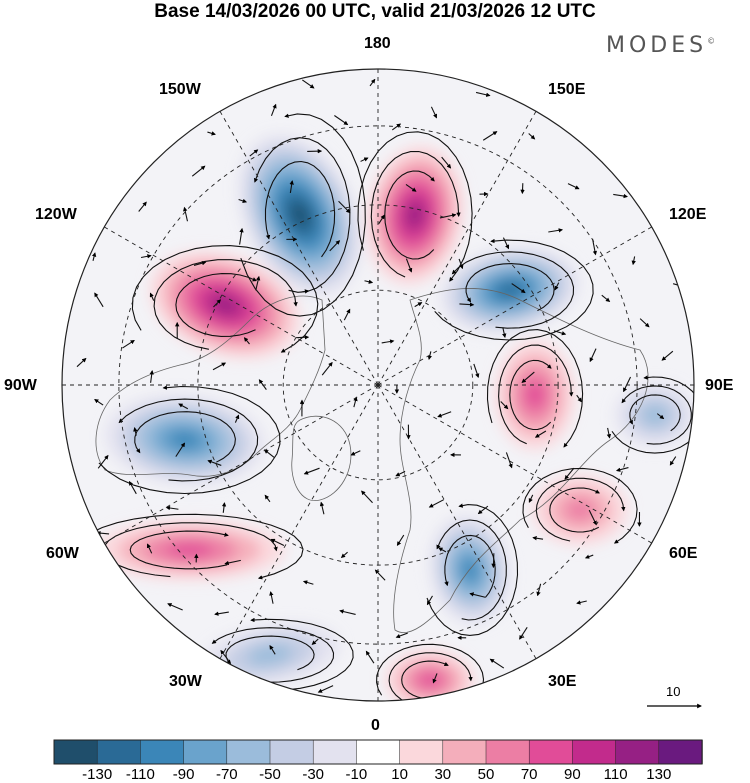  Describe the element at coordinates (673, 691) in the screenshot. I see `wind-scale-label: 10` at that location.